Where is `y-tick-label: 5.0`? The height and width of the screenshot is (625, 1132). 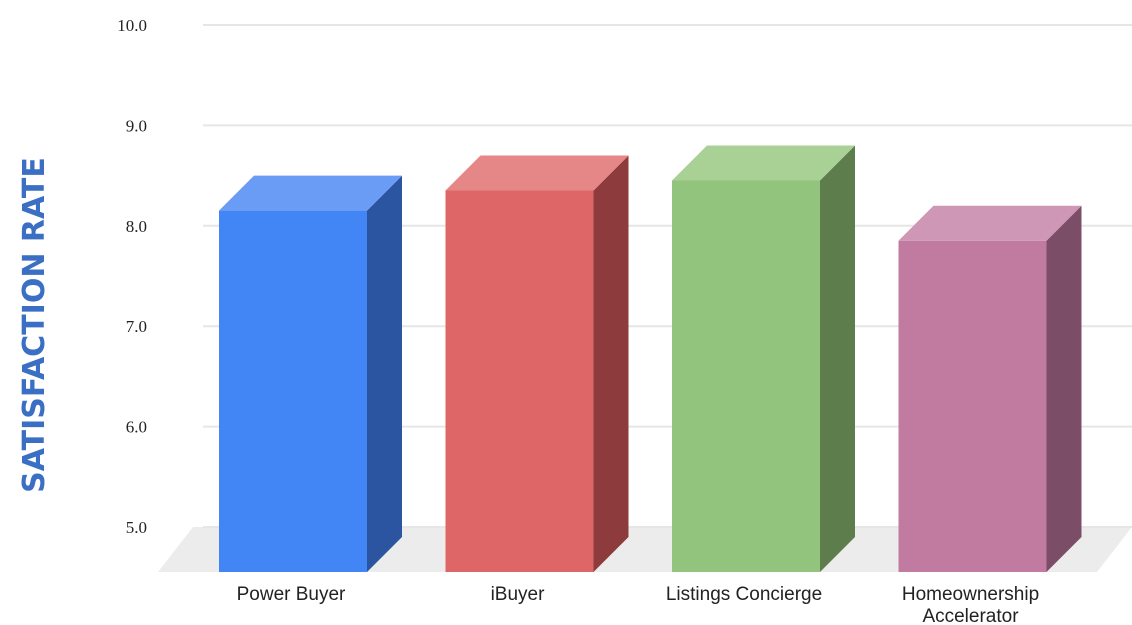
y-tick-label: 5.0 is located at coordinates (136, 527).